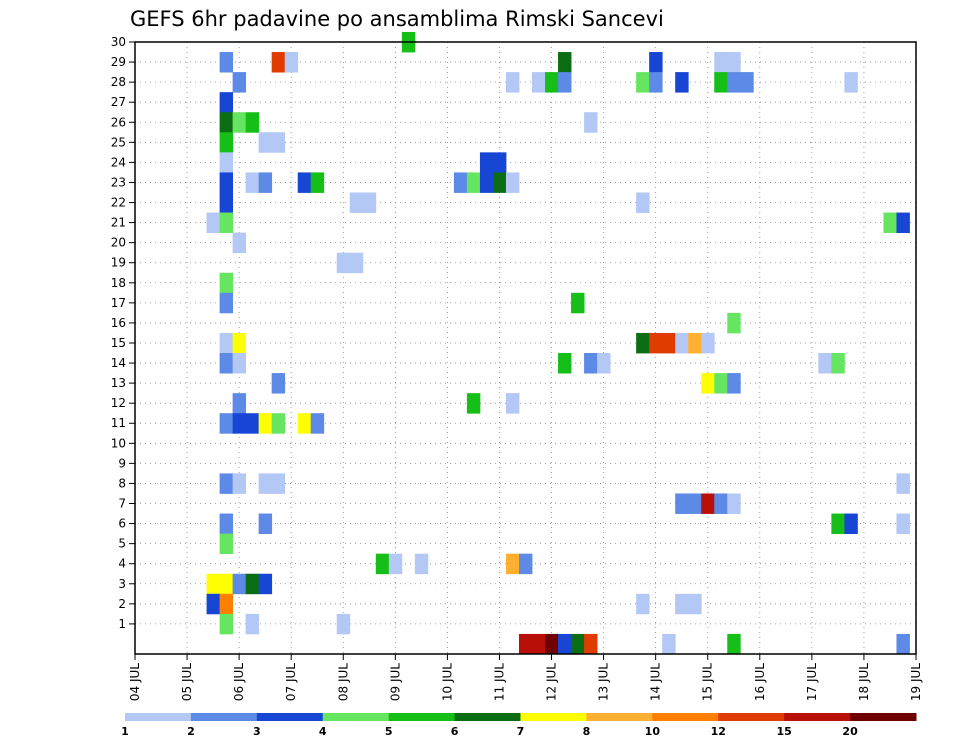 The height and width of the screenshot is (742, 960). Describe the element at coordinates (118, 343) in the screenshot. I see `y-tick-label: 15` at that location.